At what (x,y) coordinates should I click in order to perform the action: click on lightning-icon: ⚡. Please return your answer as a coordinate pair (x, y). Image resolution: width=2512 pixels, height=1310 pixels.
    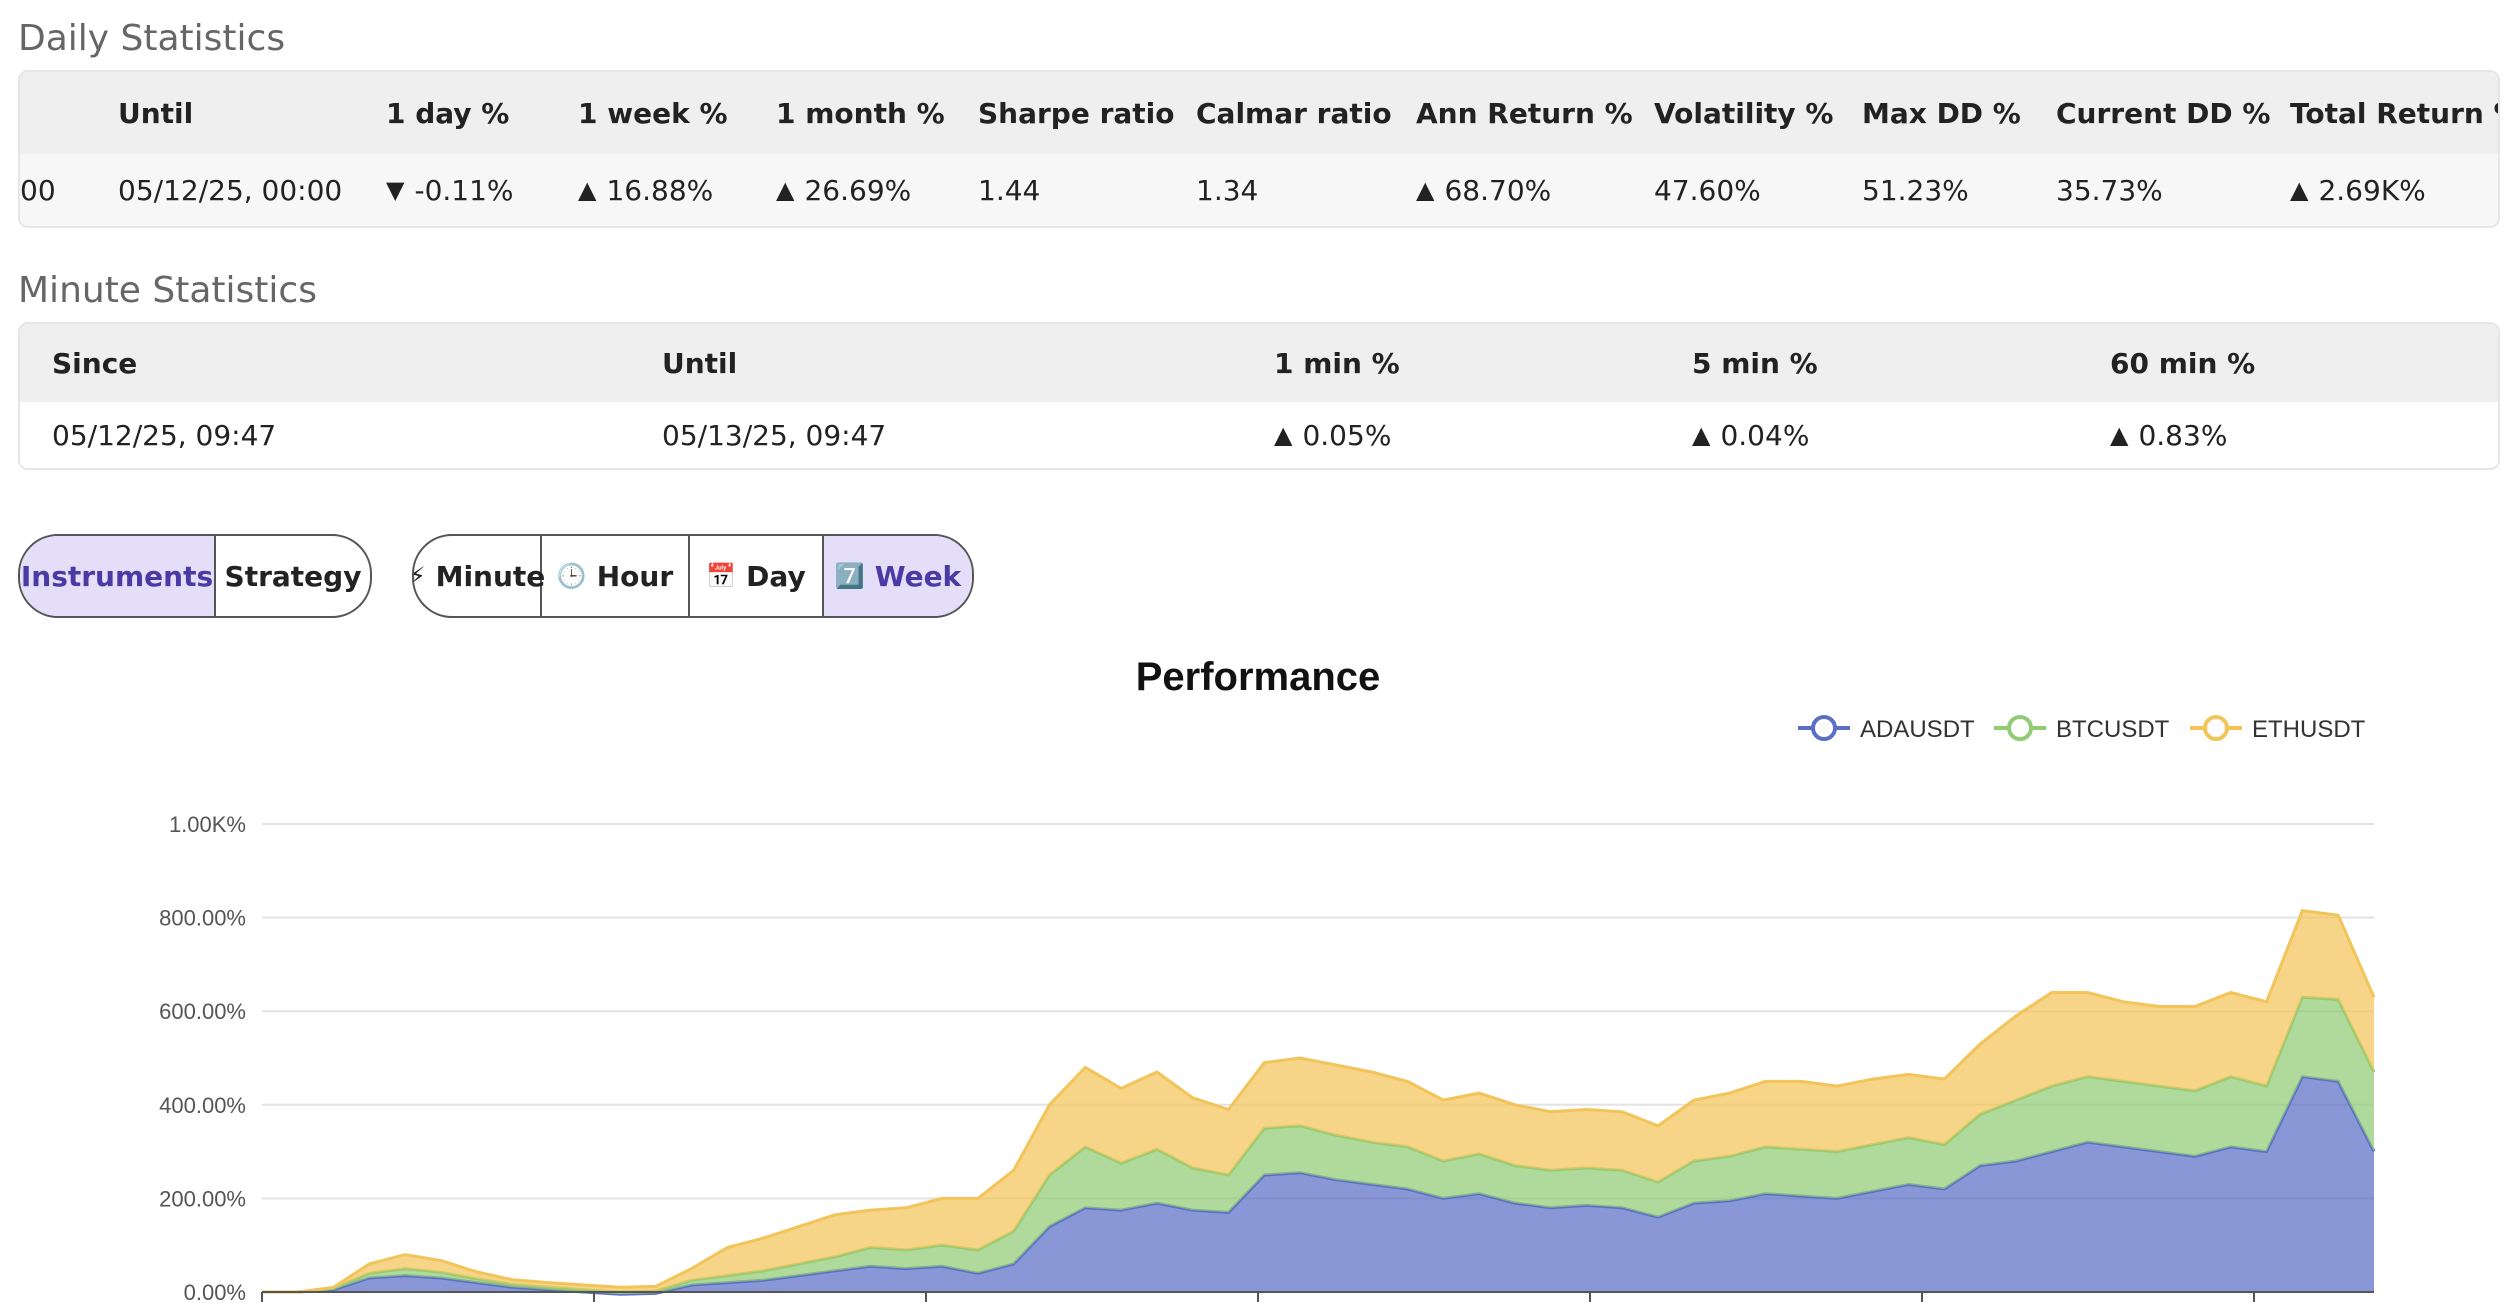
    Looking at the image, I should click on (420, 576).